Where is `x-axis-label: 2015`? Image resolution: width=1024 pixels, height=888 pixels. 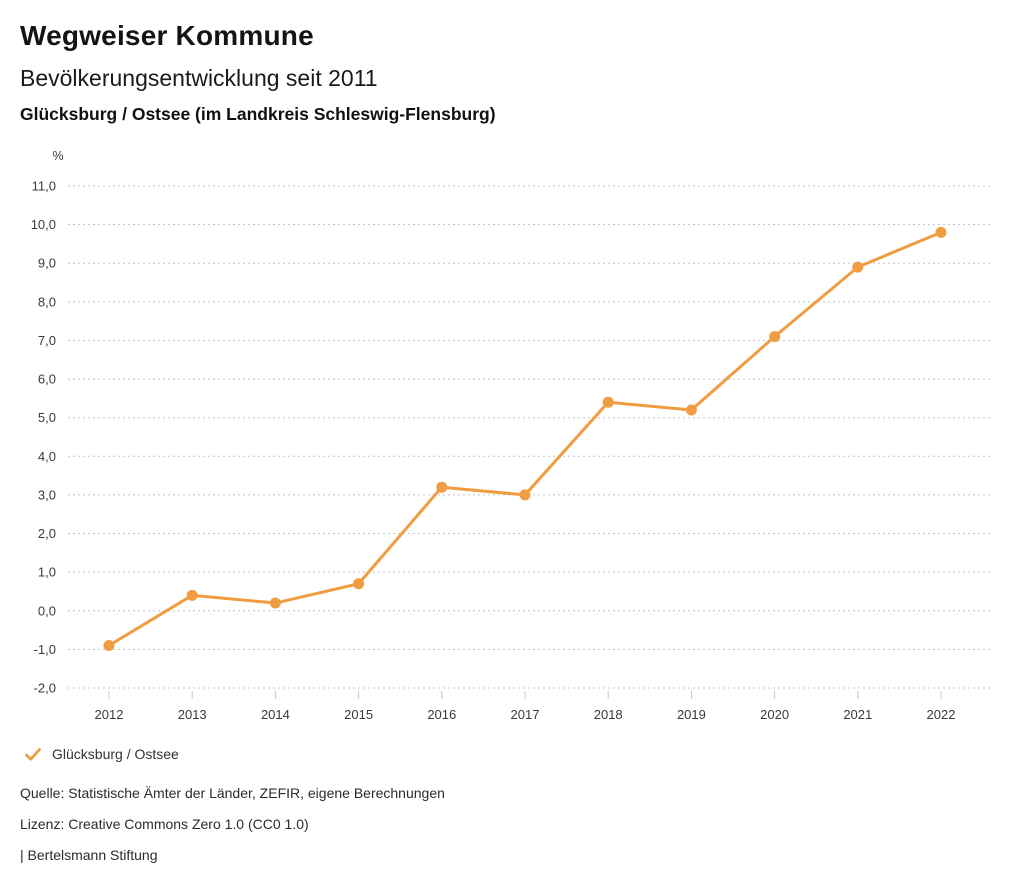
x-axis-label: 2015 is located at coordinates (358, 714).